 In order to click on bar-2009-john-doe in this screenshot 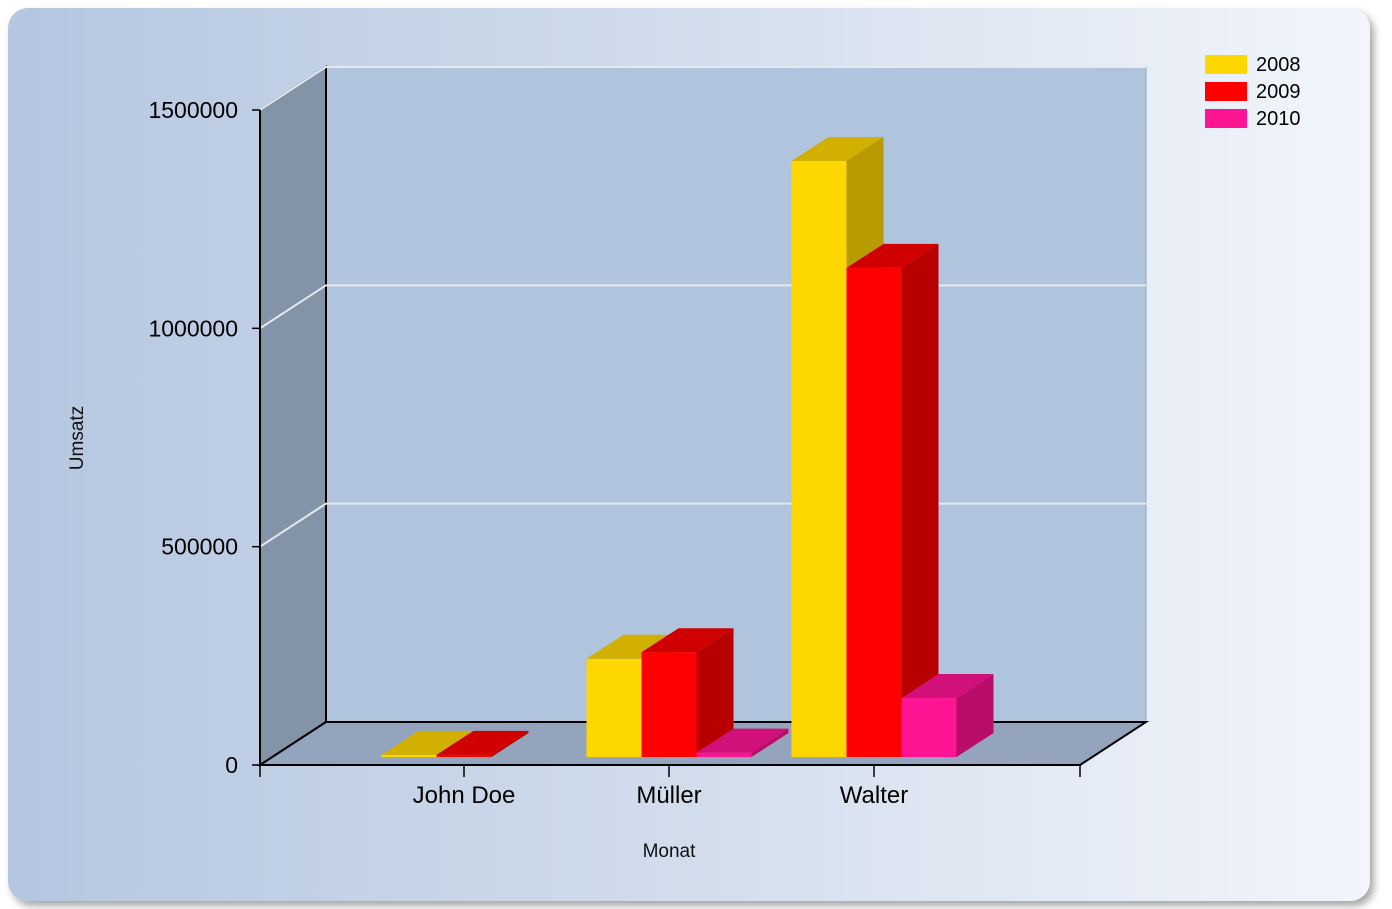, I will do `click(482, 743)`.